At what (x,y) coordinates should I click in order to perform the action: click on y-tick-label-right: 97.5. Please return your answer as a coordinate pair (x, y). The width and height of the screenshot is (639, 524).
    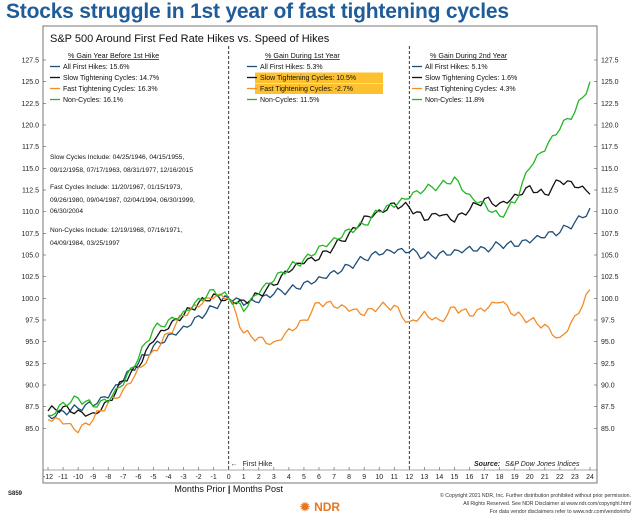
    Looking at the image, I should click on (608, 321).